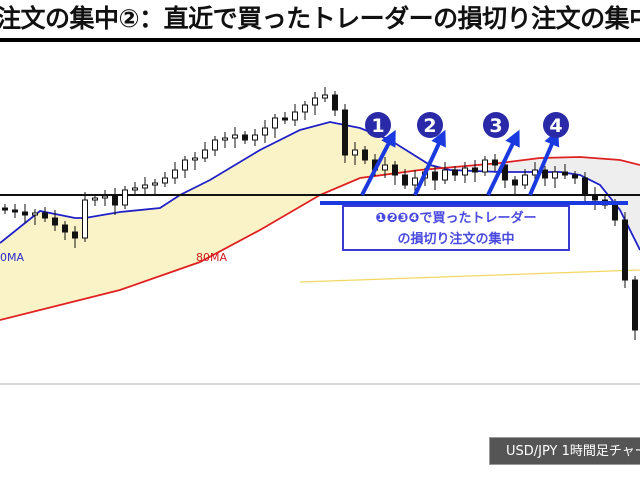 The image size is (640, 480). What do you see at coordinates (564, 451) in the screenshot?
I see `chart-caption: USD/JPY 1時間足チャート` at bounding box center [564, 451].